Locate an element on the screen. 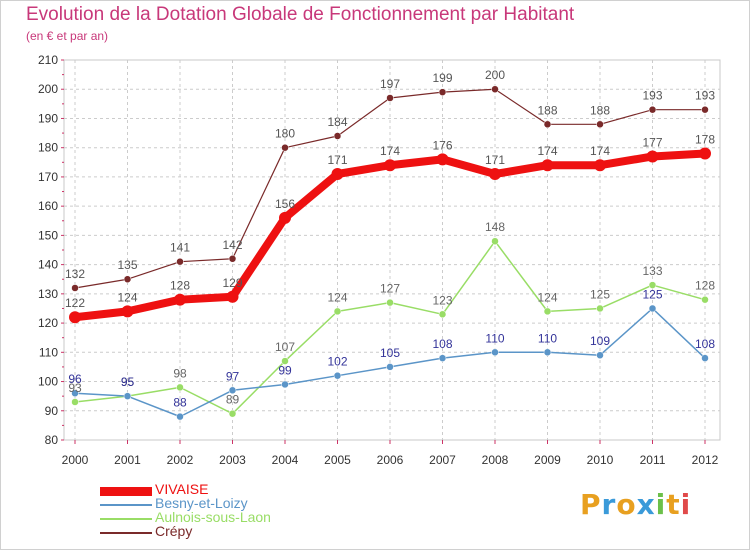 This screenshot has width=750, height=550. y-tick-label: 210 is located at coordinates (48, 60).